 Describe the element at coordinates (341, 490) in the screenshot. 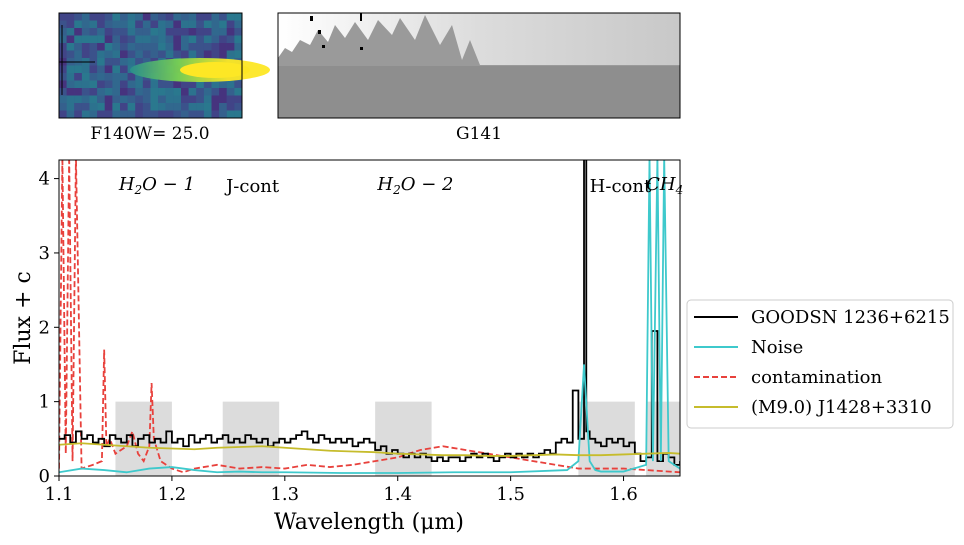

I see `x-axis-ticks: 1.1 1.2 1.3 1.4 1.5 1.6` at that location.